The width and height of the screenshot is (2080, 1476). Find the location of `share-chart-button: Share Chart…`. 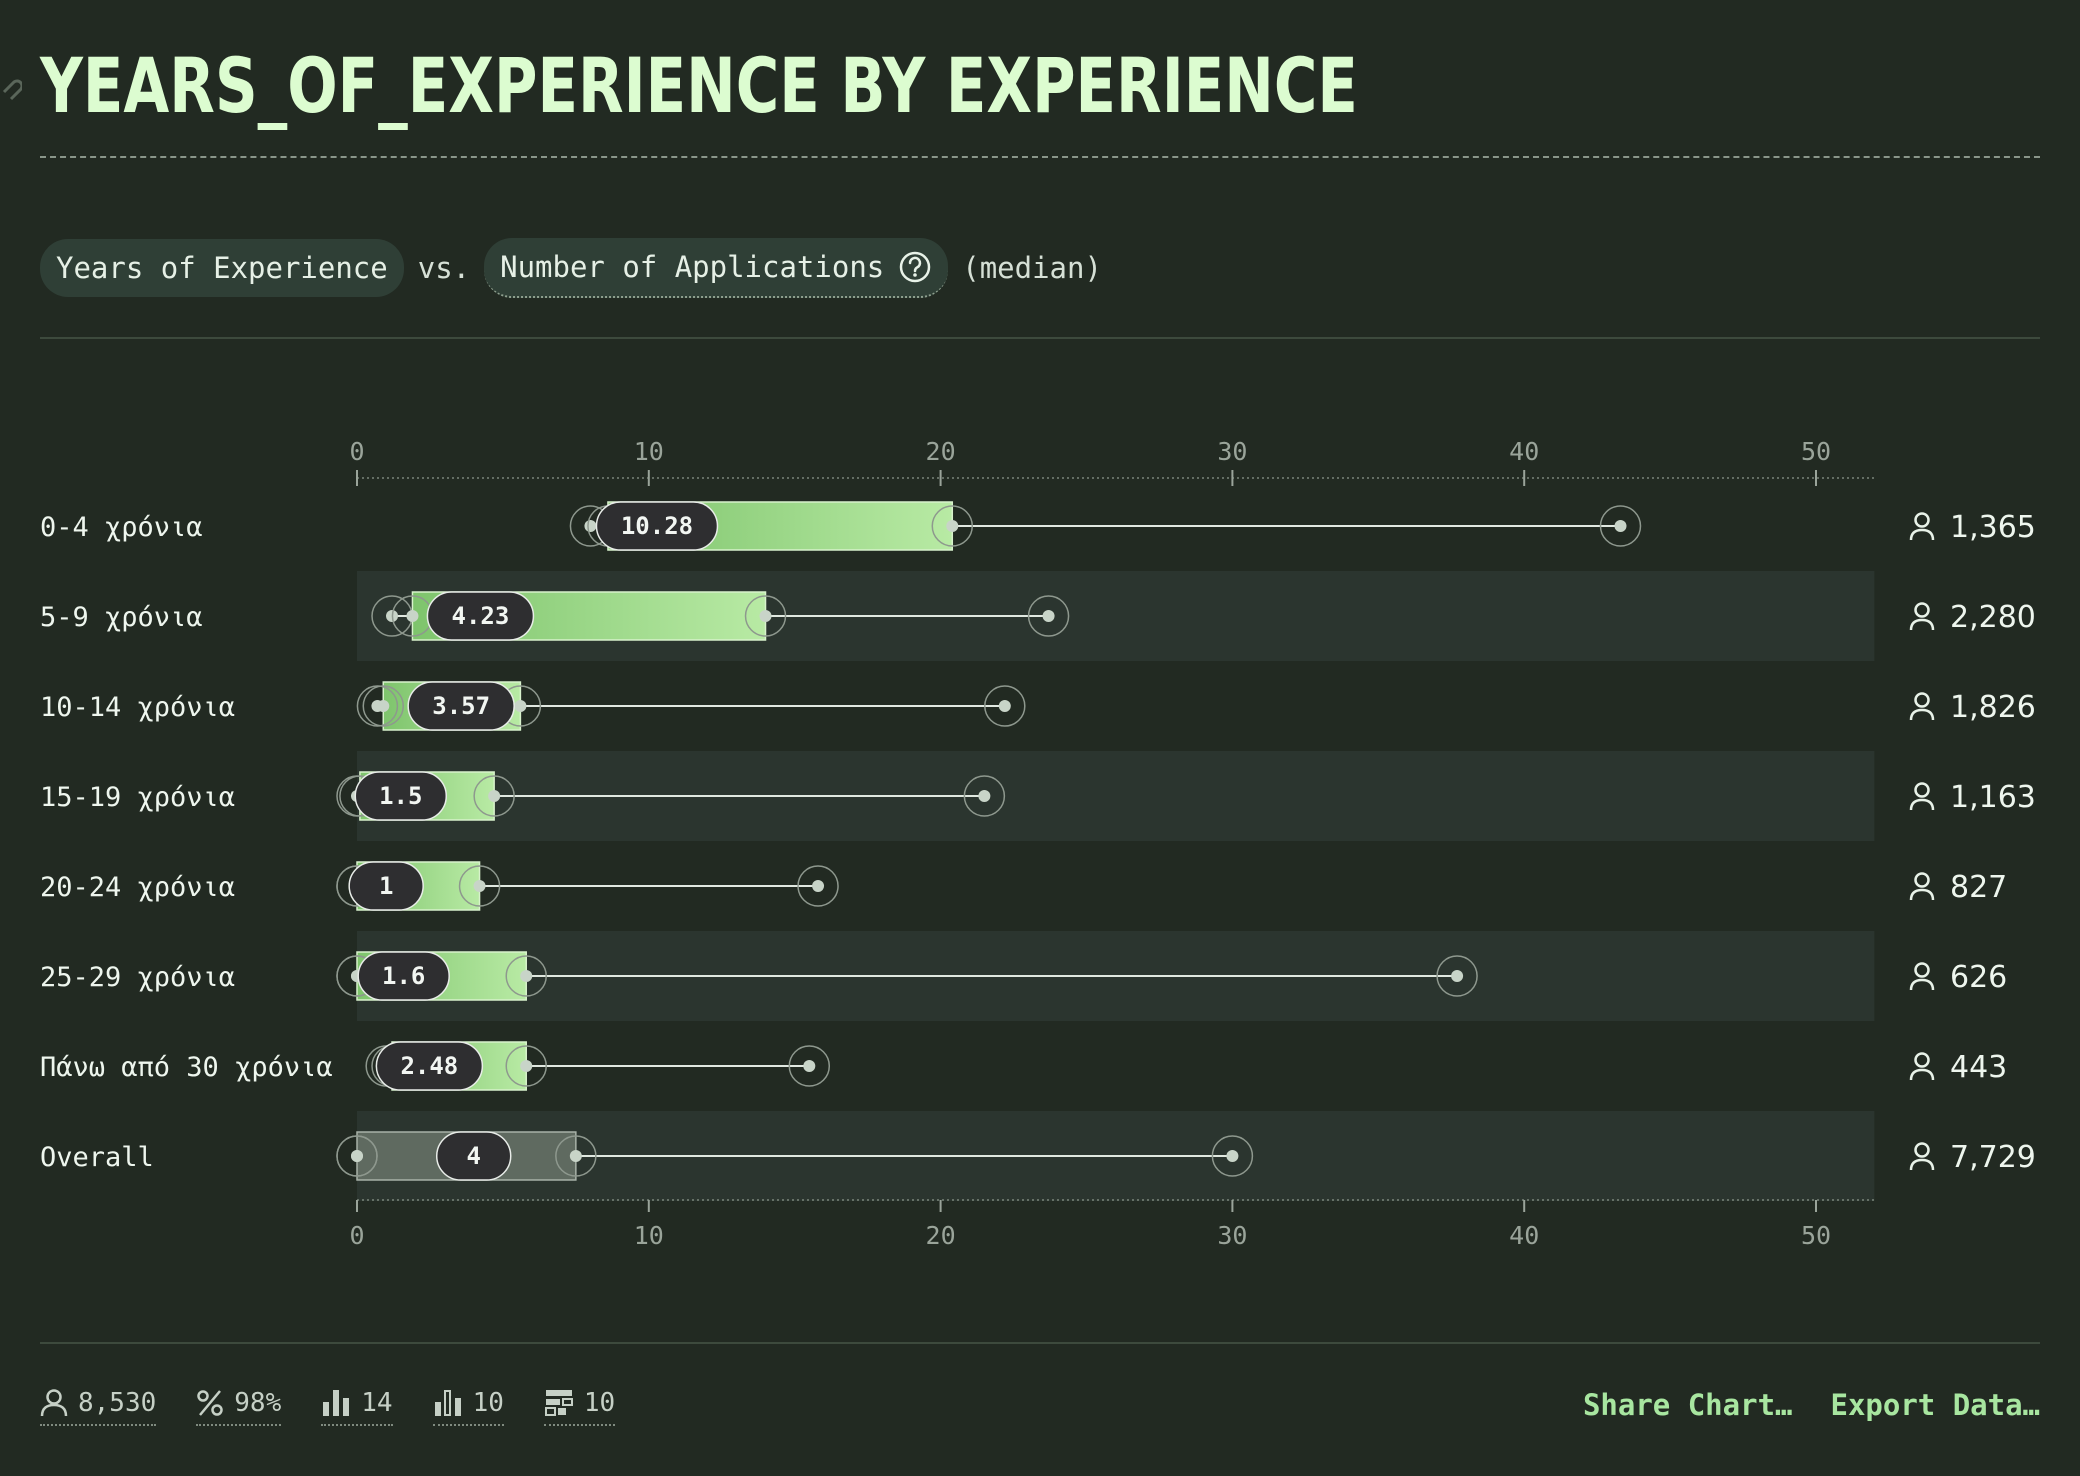

share-chart-button: Share Chart… is located at coordinates (1687, 1405).